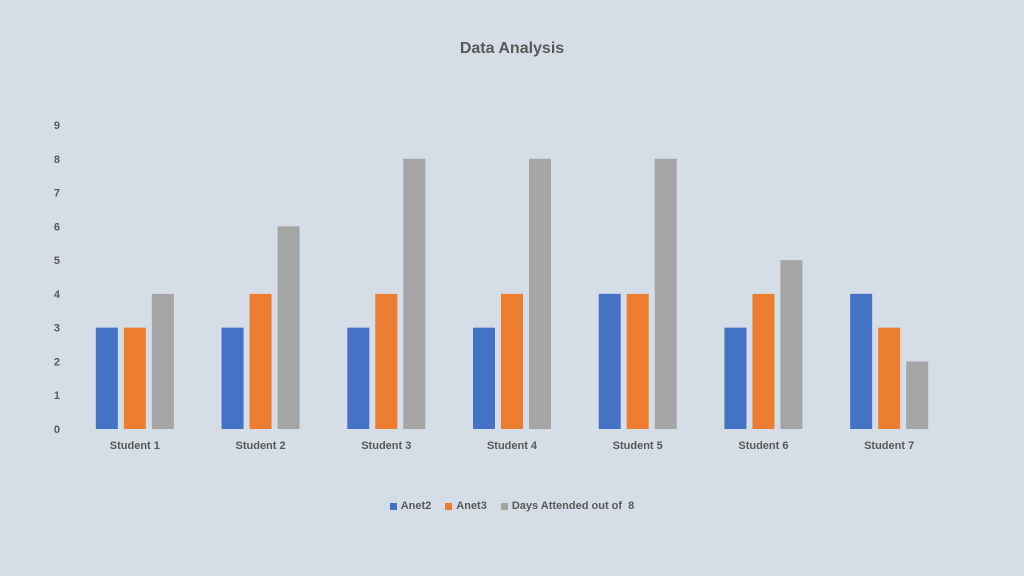  I want to click on y-tick-label: 1, so click(57, 396).